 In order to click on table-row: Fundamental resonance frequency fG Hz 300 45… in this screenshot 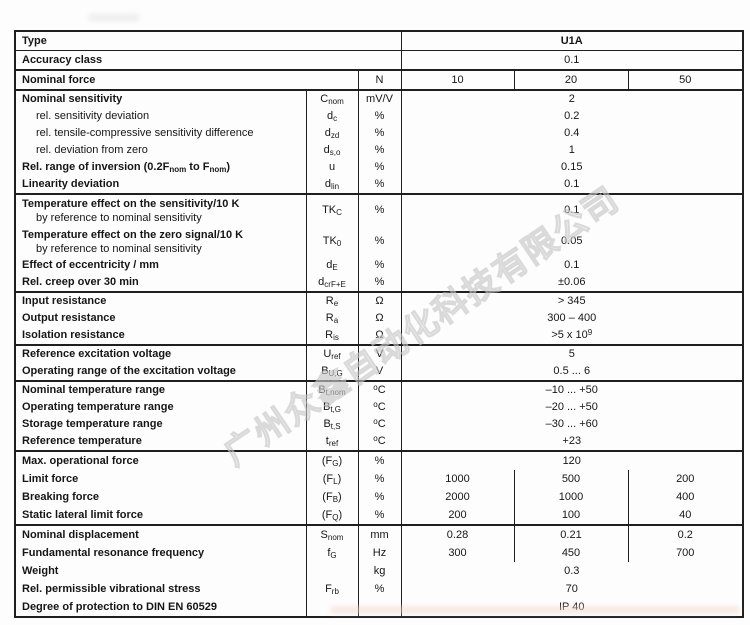, I will do `click(379, 553)`.